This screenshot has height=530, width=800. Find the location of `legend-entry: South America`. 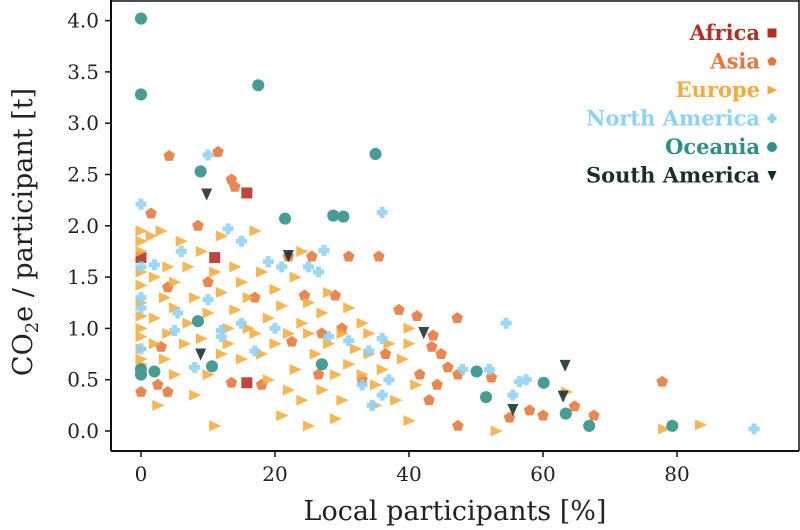

legend-entry: South America is located at coordinates (681, 175).